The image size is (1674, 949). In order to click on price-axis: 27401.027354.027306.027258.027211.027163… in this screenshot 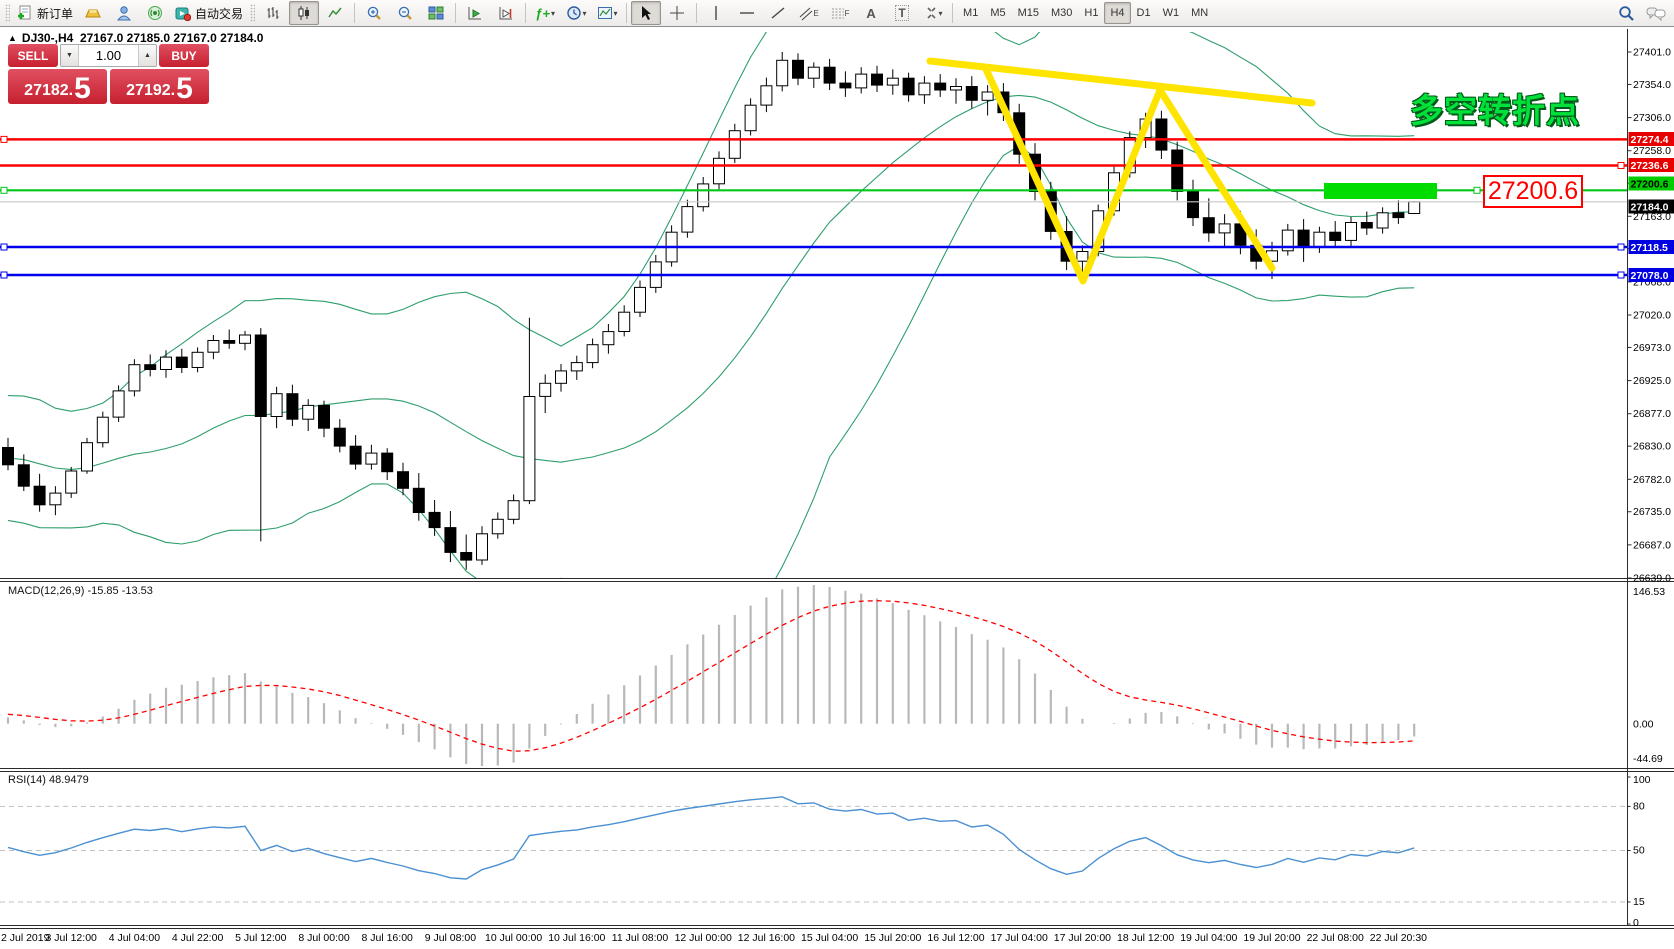, I will do `click(1650, 316)`.